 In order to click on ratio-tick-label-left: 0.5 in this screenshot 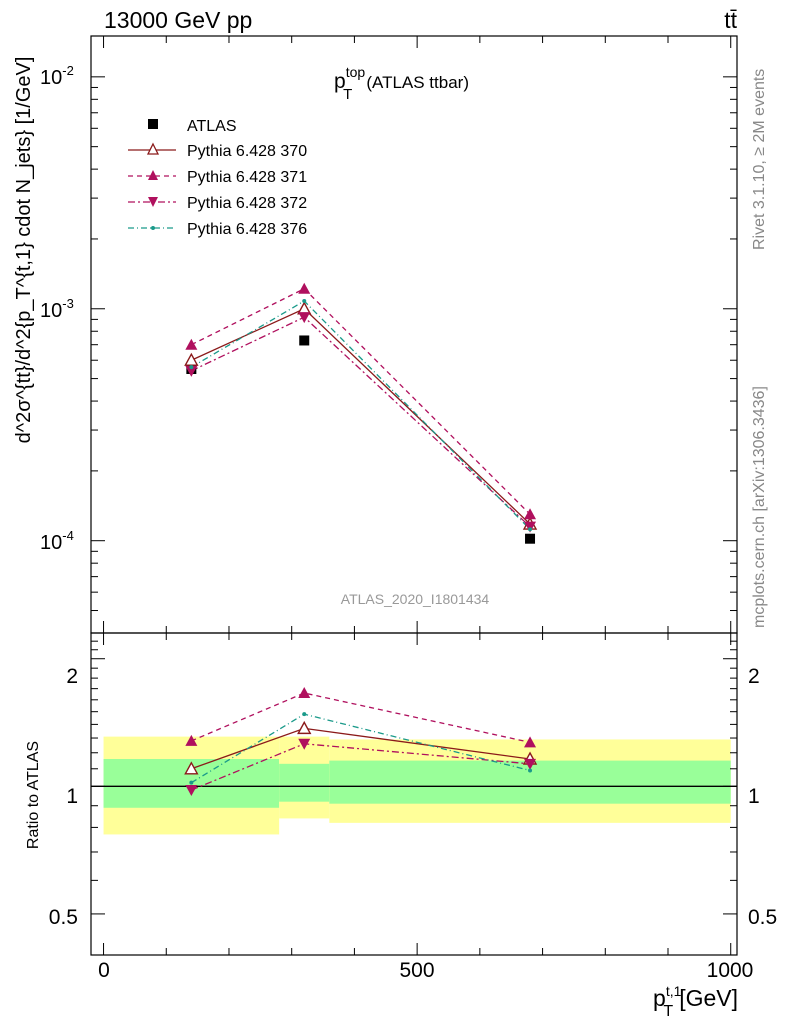, I will do `click(63, 917)`.